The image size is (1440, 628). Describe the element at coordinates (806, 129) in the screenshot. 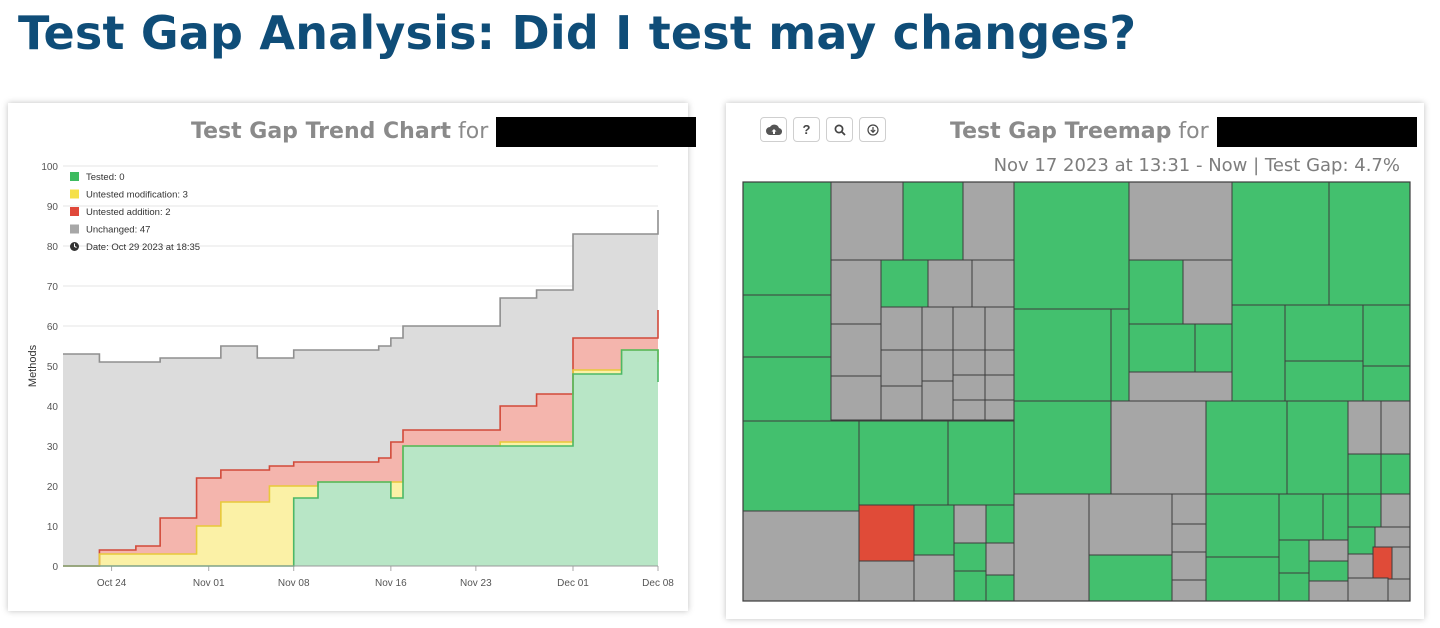

I see `help-button: ?` at that location.